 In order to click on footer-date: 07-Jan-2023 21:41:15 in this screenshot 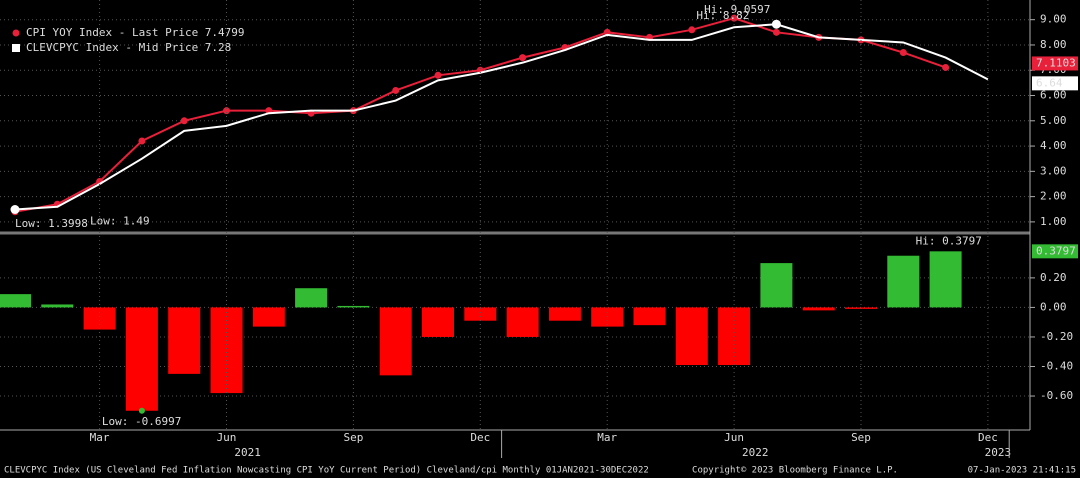, I will do `click(1022, 471)`.